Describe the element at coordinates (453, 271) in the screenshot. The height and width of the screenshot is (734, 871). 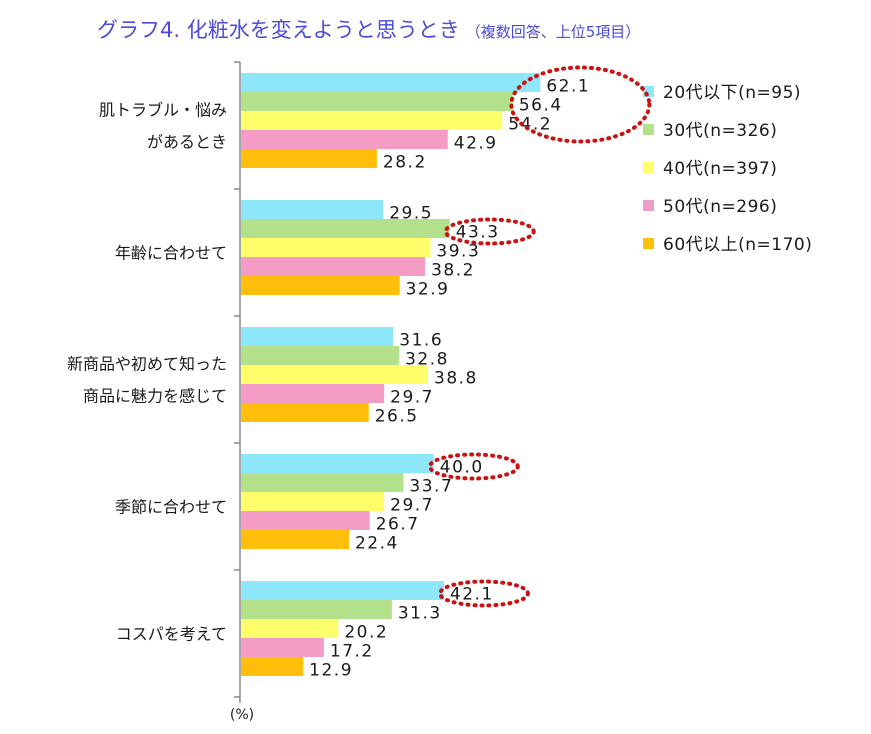
I see `value-label-1-3: 38.2` at that location.